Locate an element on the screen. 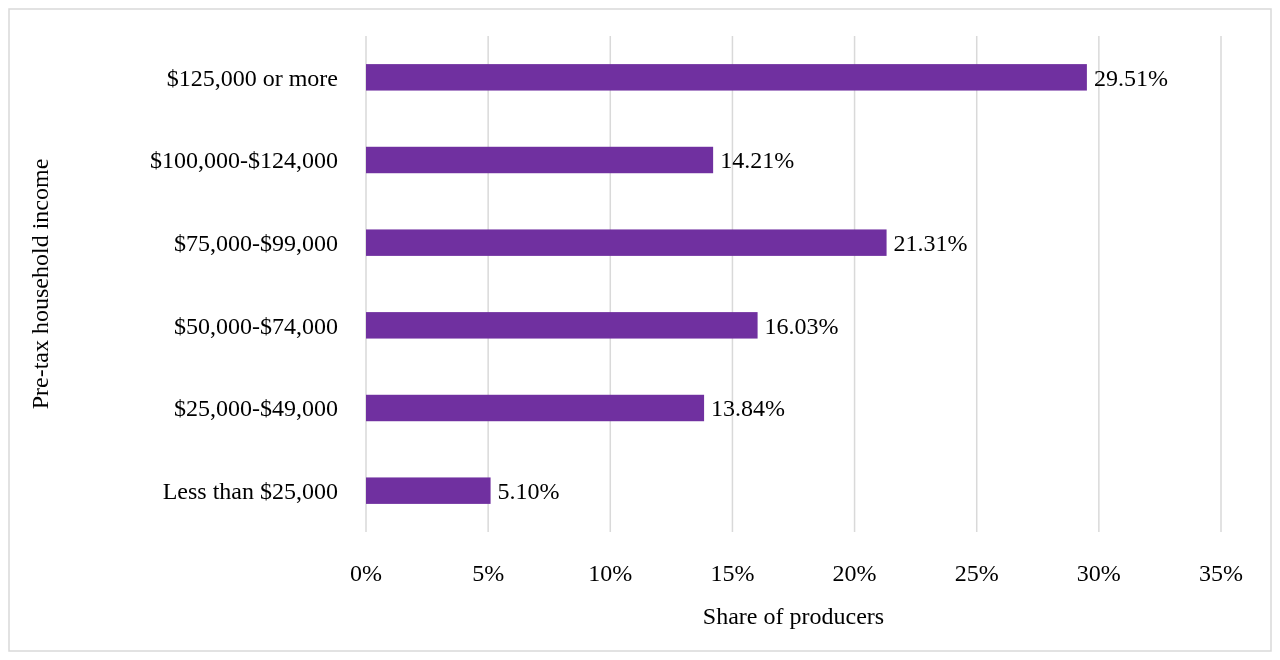  x-tick-label: 35% is located at coordinates (1221, 573).